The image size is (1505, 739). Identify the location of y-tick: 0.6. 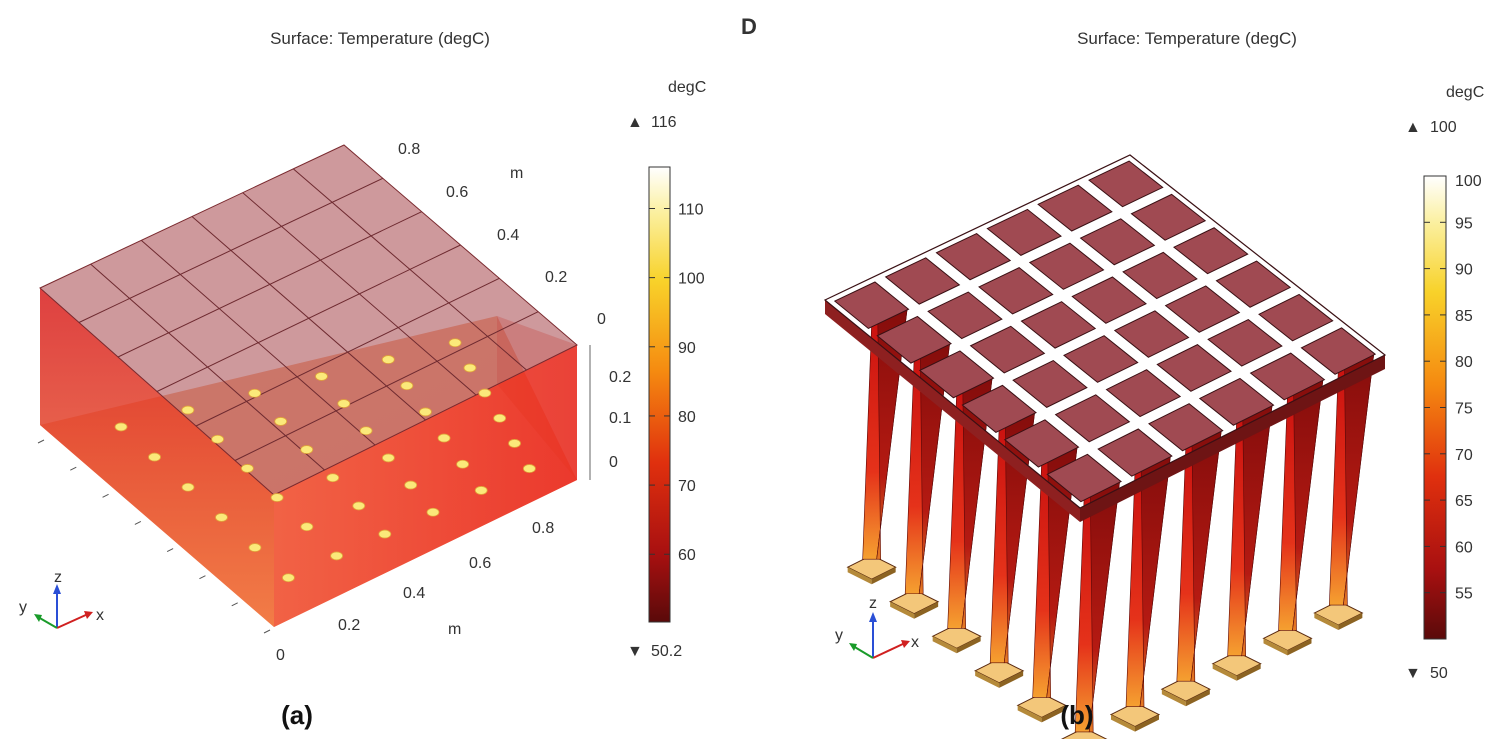
(457, 192).